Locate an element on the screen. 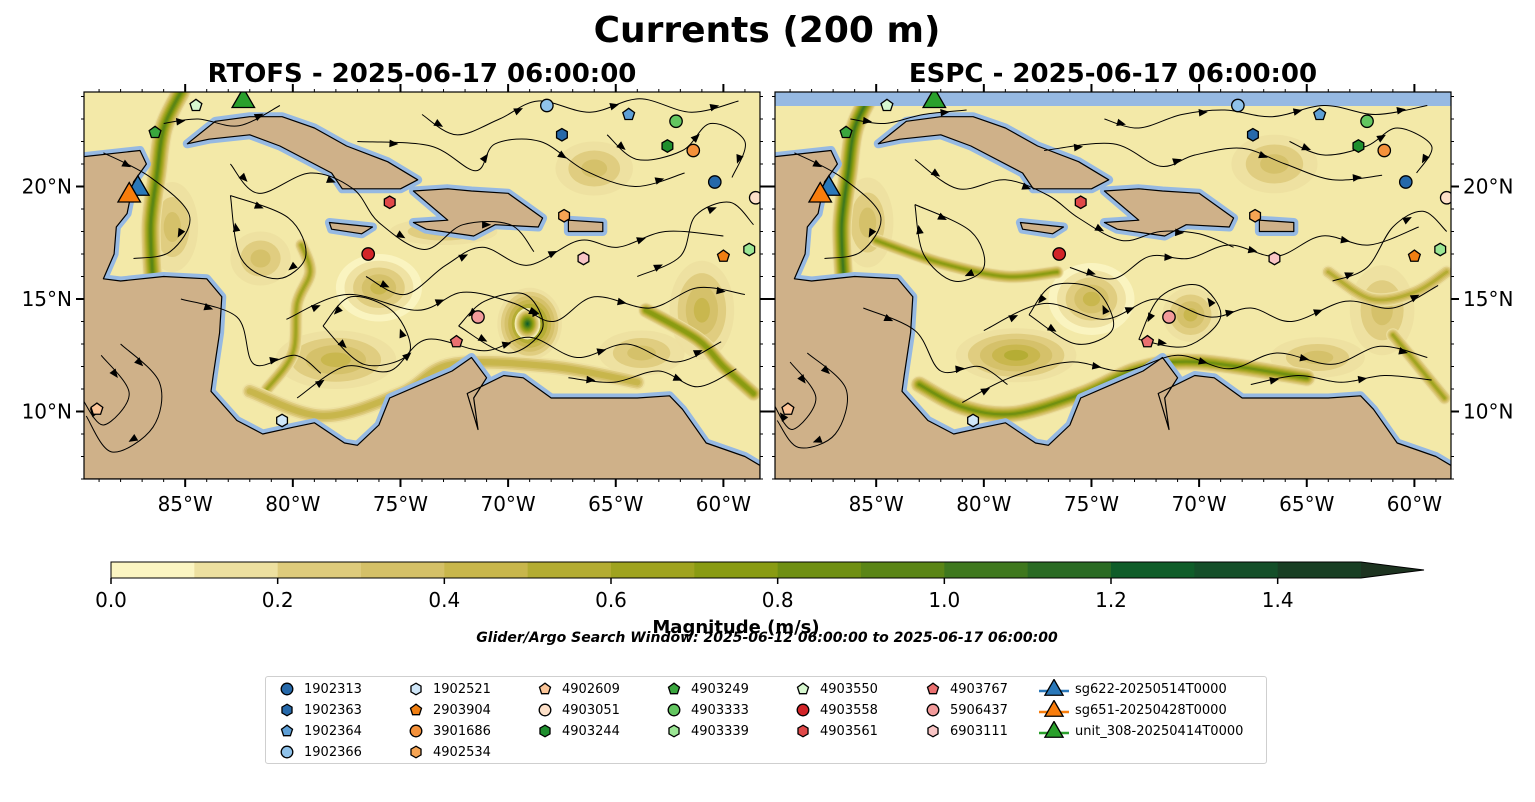  legend-item-4902534: 4902534 is located at coordinates (448, 752).